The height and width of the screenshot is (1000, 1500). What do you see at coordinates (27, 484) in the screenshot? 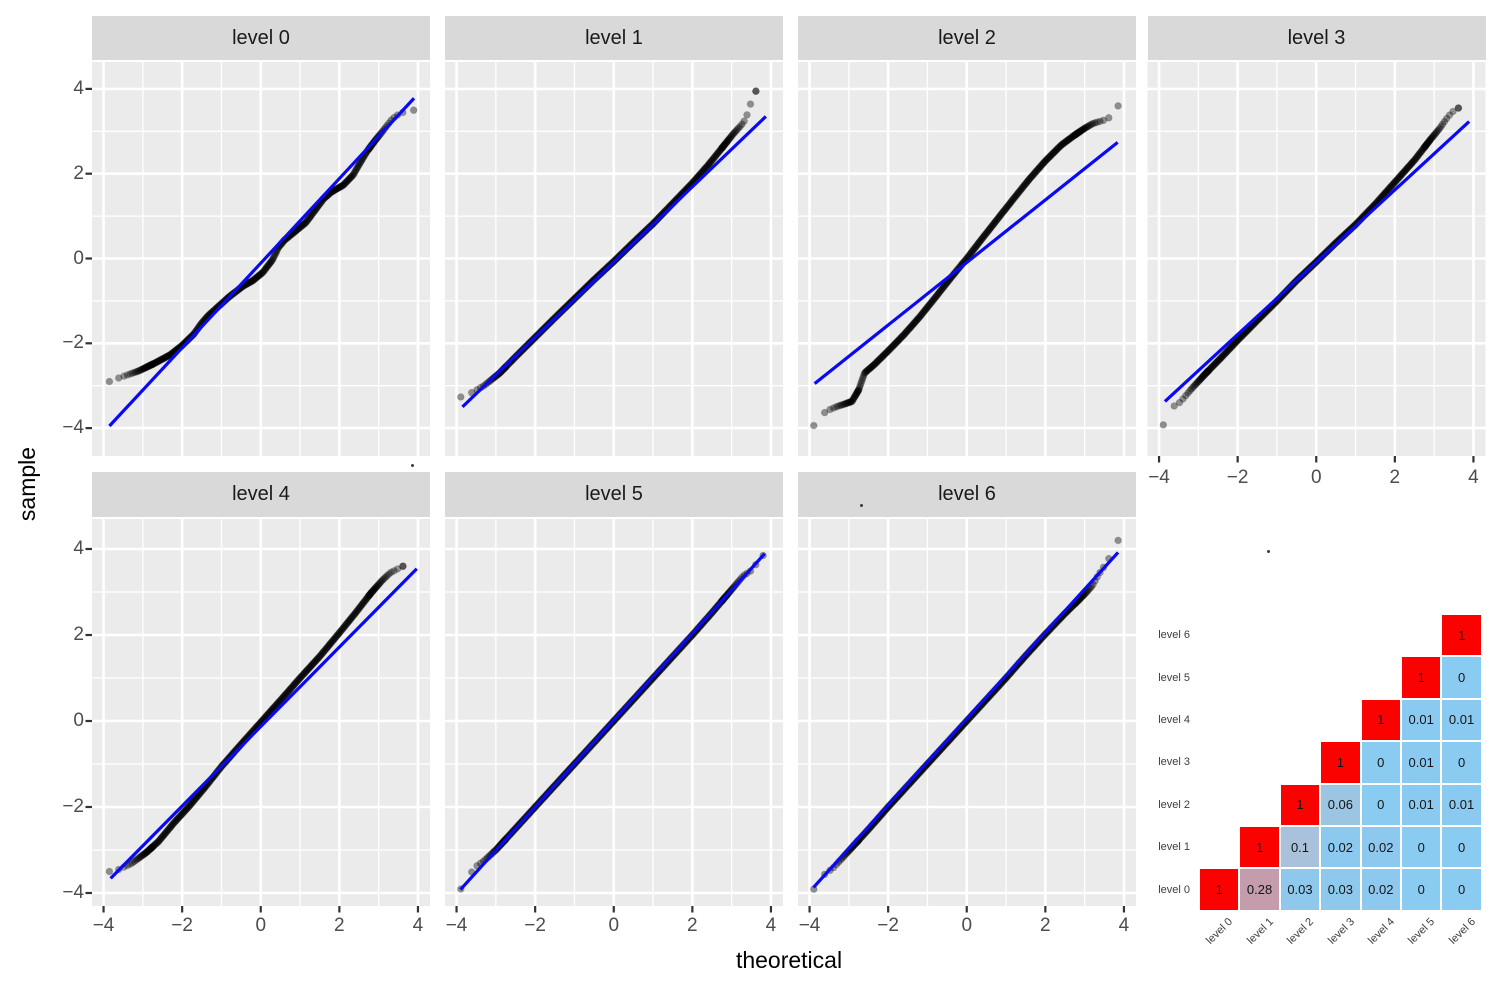
I see `y-axis-title: sample` at bounding box center [27, 484].